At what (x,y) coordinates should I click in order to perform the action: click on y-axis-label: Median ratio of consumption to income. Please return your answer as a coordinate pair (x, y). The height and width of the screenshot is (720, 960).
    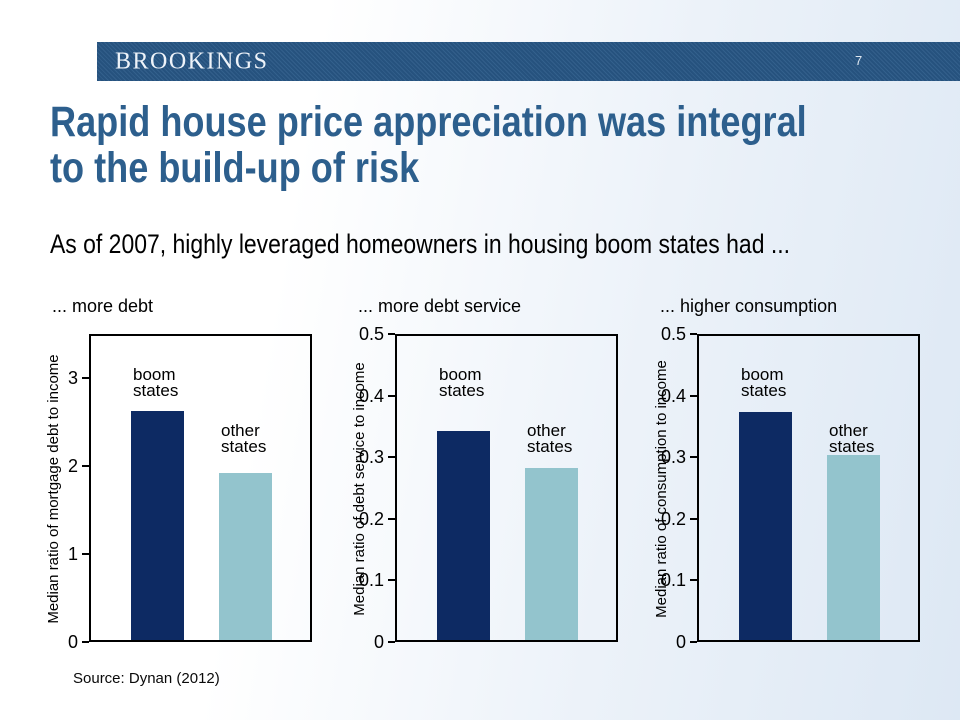
    Looking at the image, I should click on (661, 489).